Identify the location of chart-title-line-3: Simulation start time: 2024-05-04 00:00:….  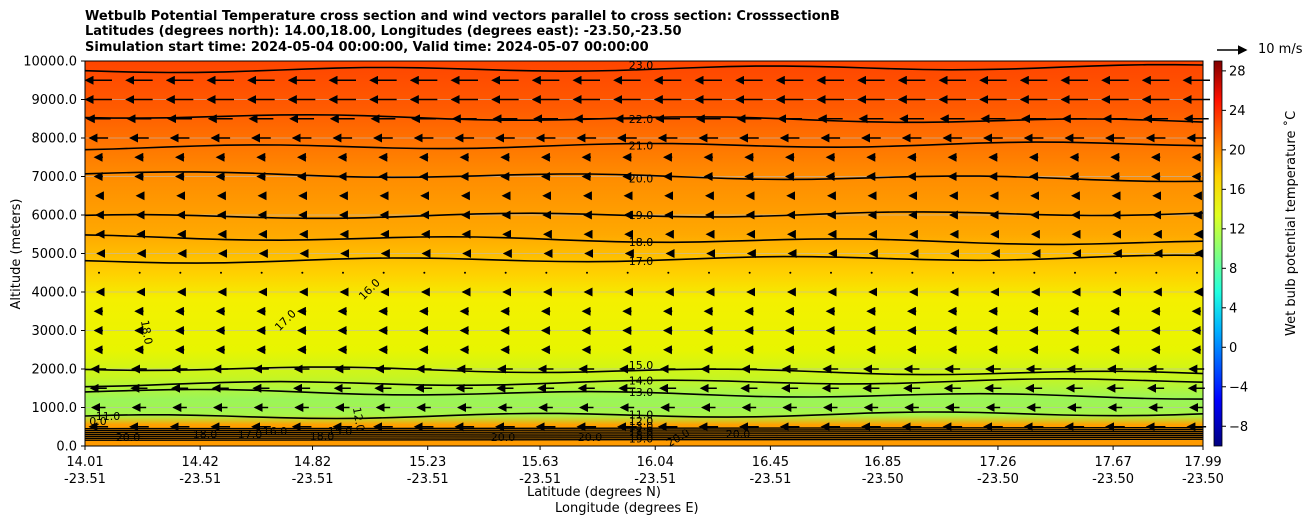
(367, 47).